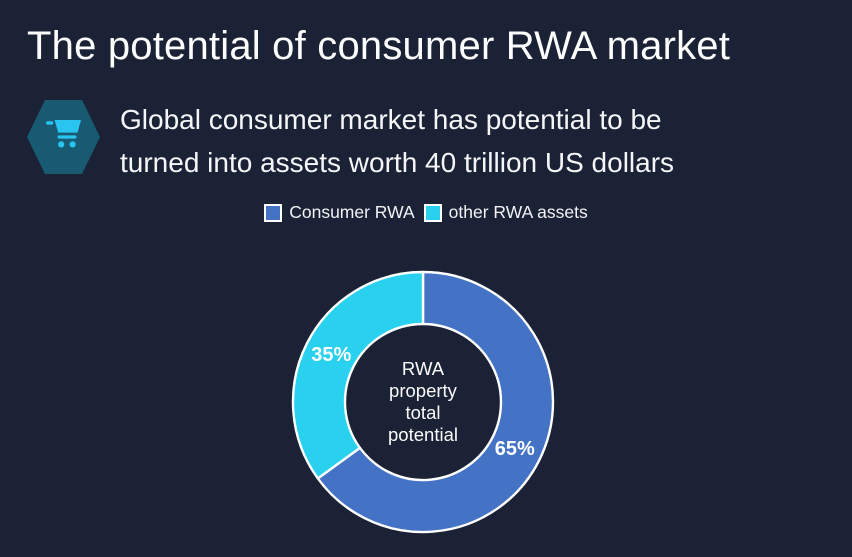  Describe the element at coordinates (423, 412) in the screenshot. I see `center-label-line-3: total` at that location.